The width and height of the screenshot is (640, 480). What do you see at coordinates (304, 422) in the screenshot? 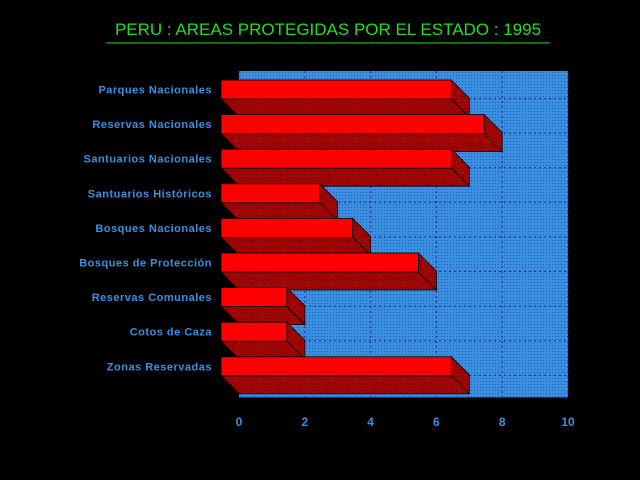
I see `x-tick-label: 2` at bounding box center [304, 422].